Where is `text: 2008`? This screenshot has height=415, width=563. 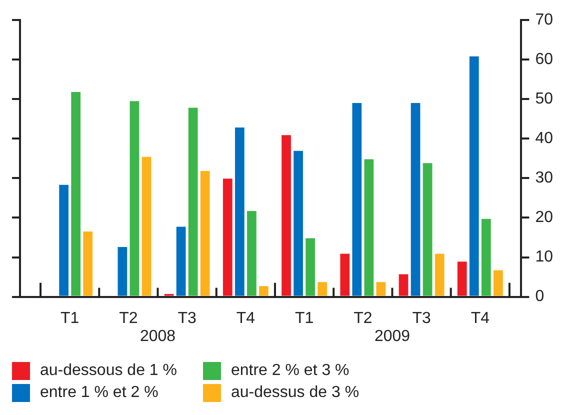 text: 2008 is located at coordinates (158, 337).